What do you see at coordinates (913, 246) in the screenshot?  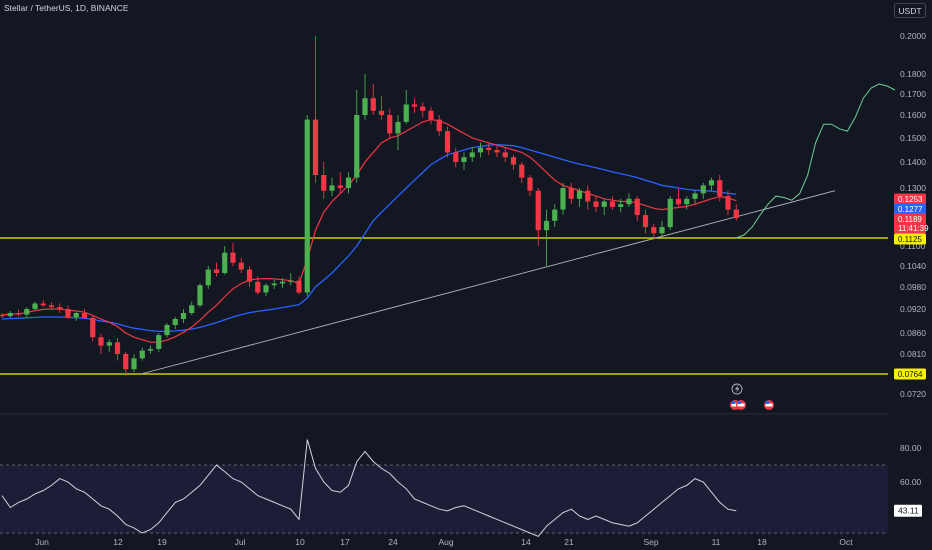 I see `price-tick-label: 0.1100` at bounding box center [913, 246].